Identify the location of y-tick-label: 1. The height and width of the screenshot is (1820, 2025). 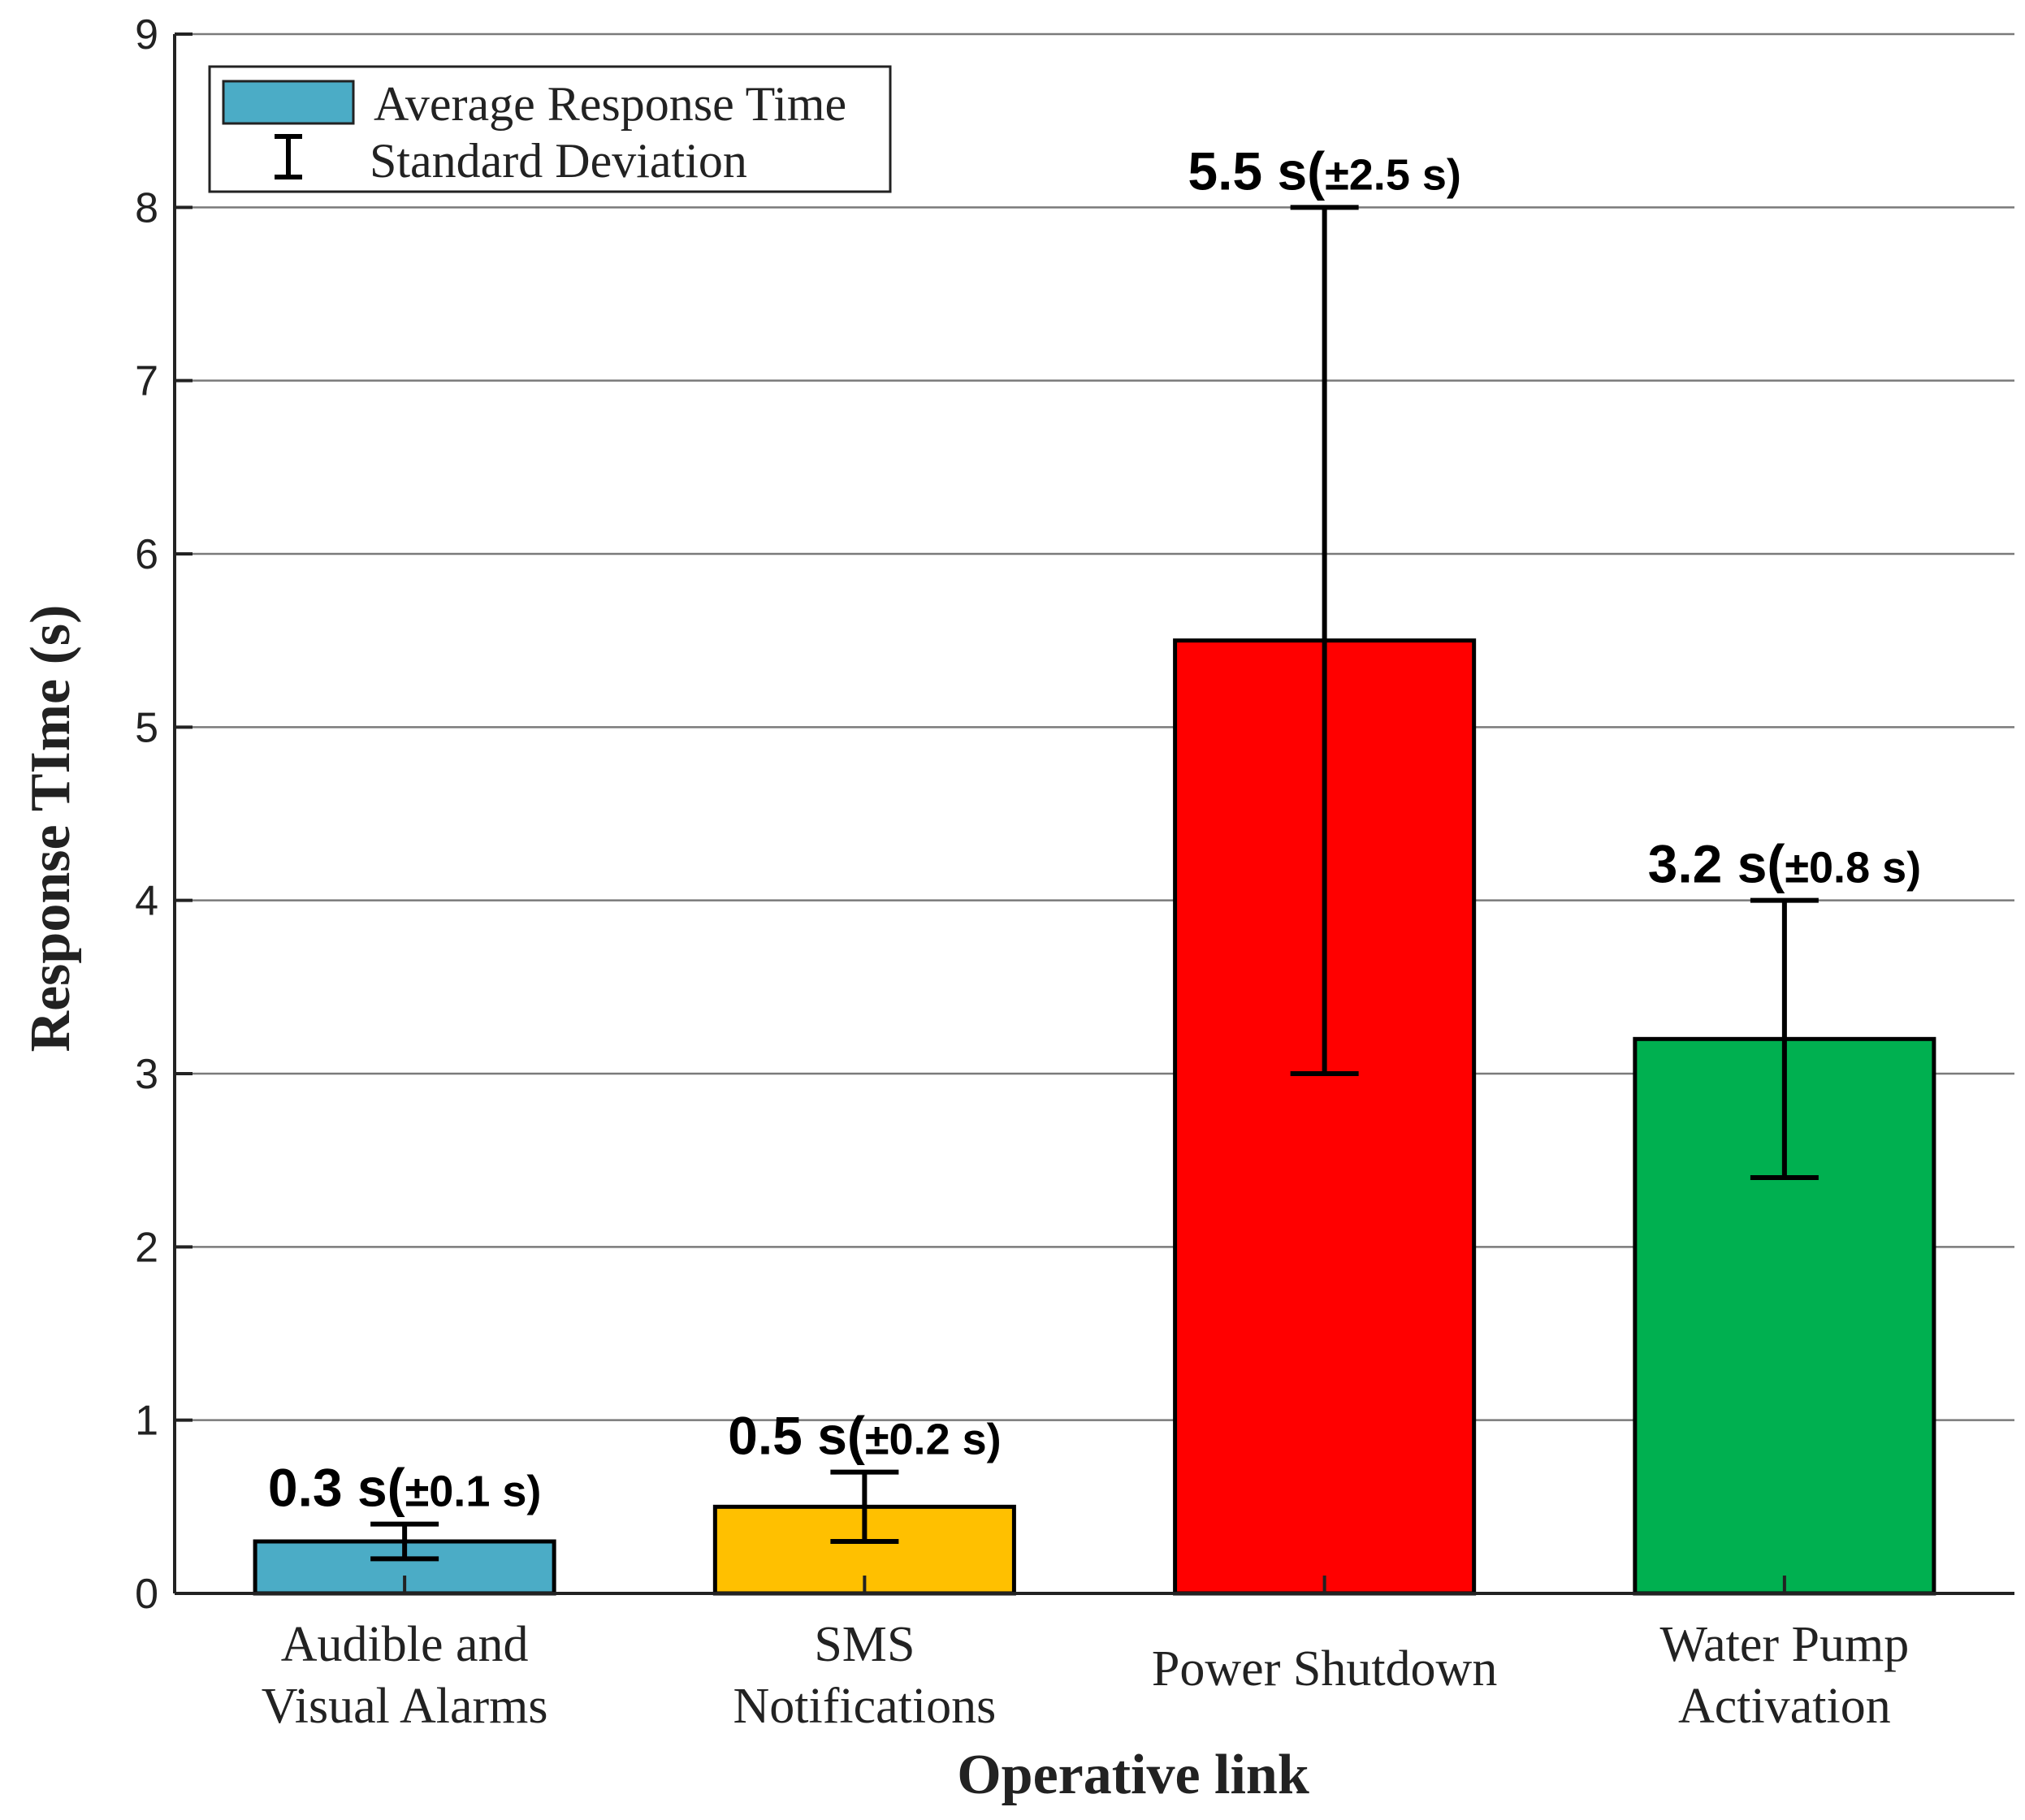
(146, 1422).